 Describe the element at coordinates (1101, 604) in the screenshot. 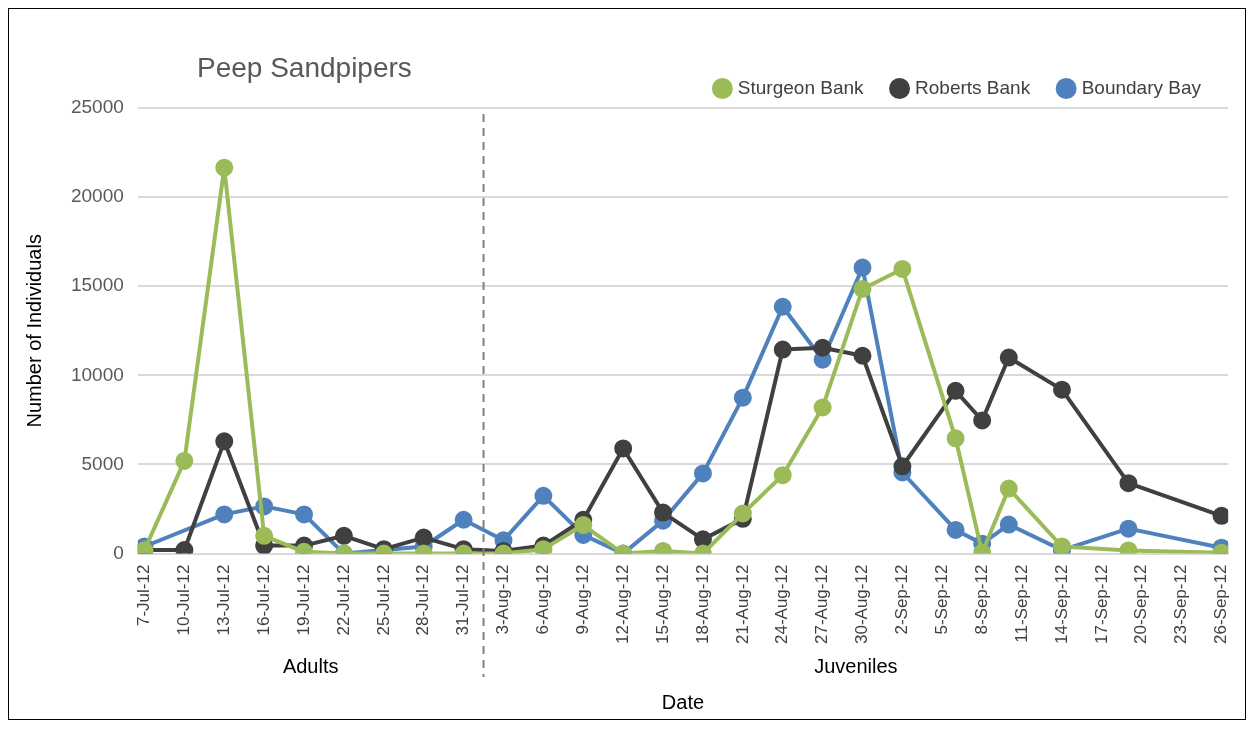

I see `x-tick-label: 17-Sep-12` at that location.